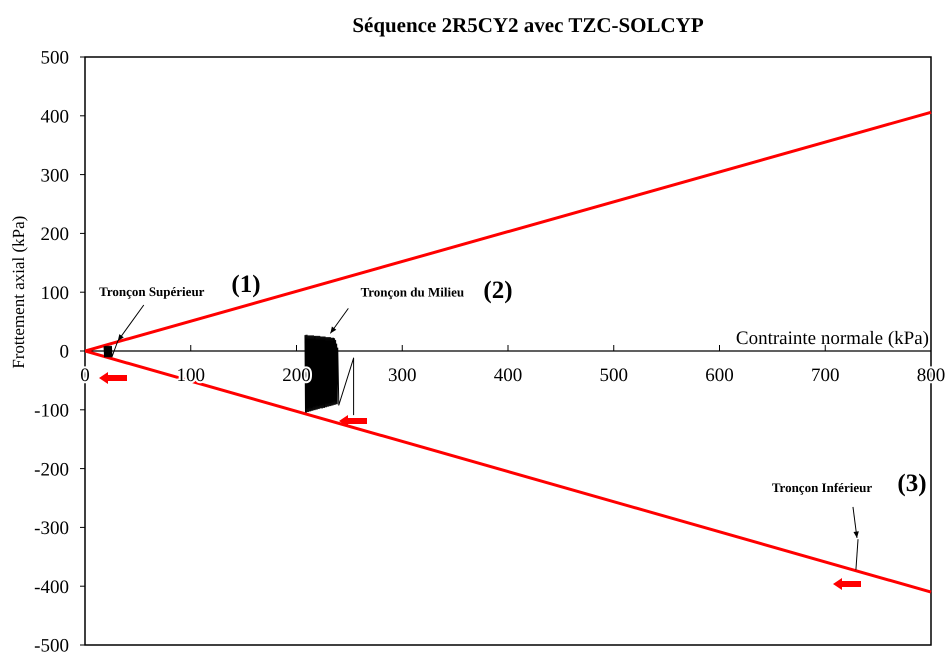 This screenshot has height=657, width=951. I want to click on annotation: (1), so click(246, 284).